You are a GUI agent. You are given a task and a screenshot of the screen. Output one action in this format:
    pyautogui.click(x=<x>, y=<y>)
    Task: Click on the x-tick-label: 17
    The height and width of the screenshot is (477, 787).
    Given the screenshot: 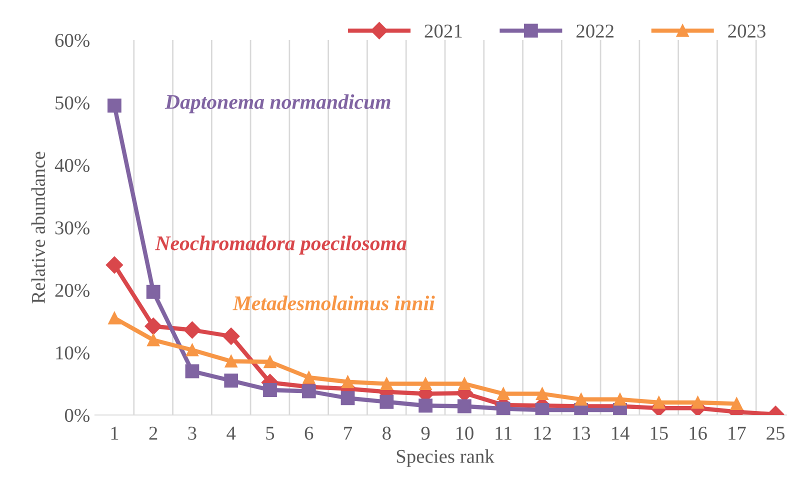 What is the action you would take?
    pyautogui.click(x=737, y=433)
    